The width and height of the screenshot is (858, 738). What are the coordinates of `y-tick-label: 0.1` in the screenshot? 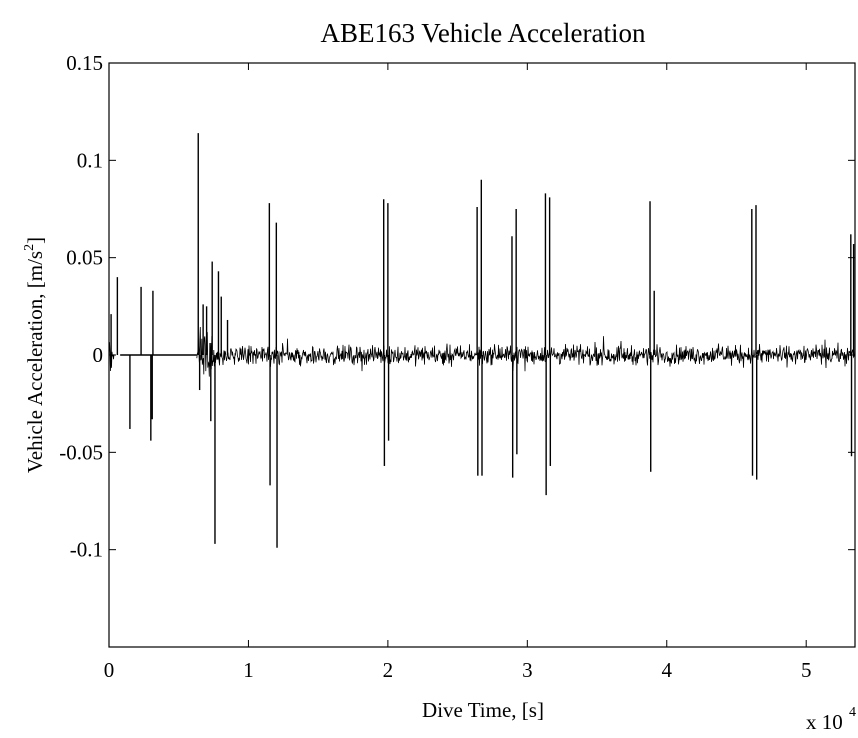 It's located at (90, 160).